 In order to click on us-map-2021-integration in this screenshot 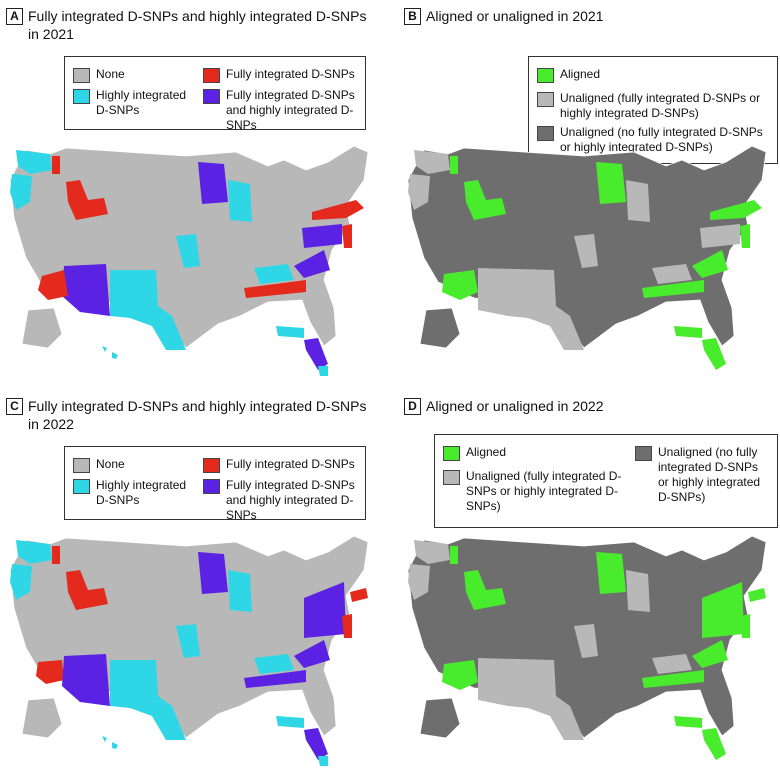, I will do `click(189, 260)`.